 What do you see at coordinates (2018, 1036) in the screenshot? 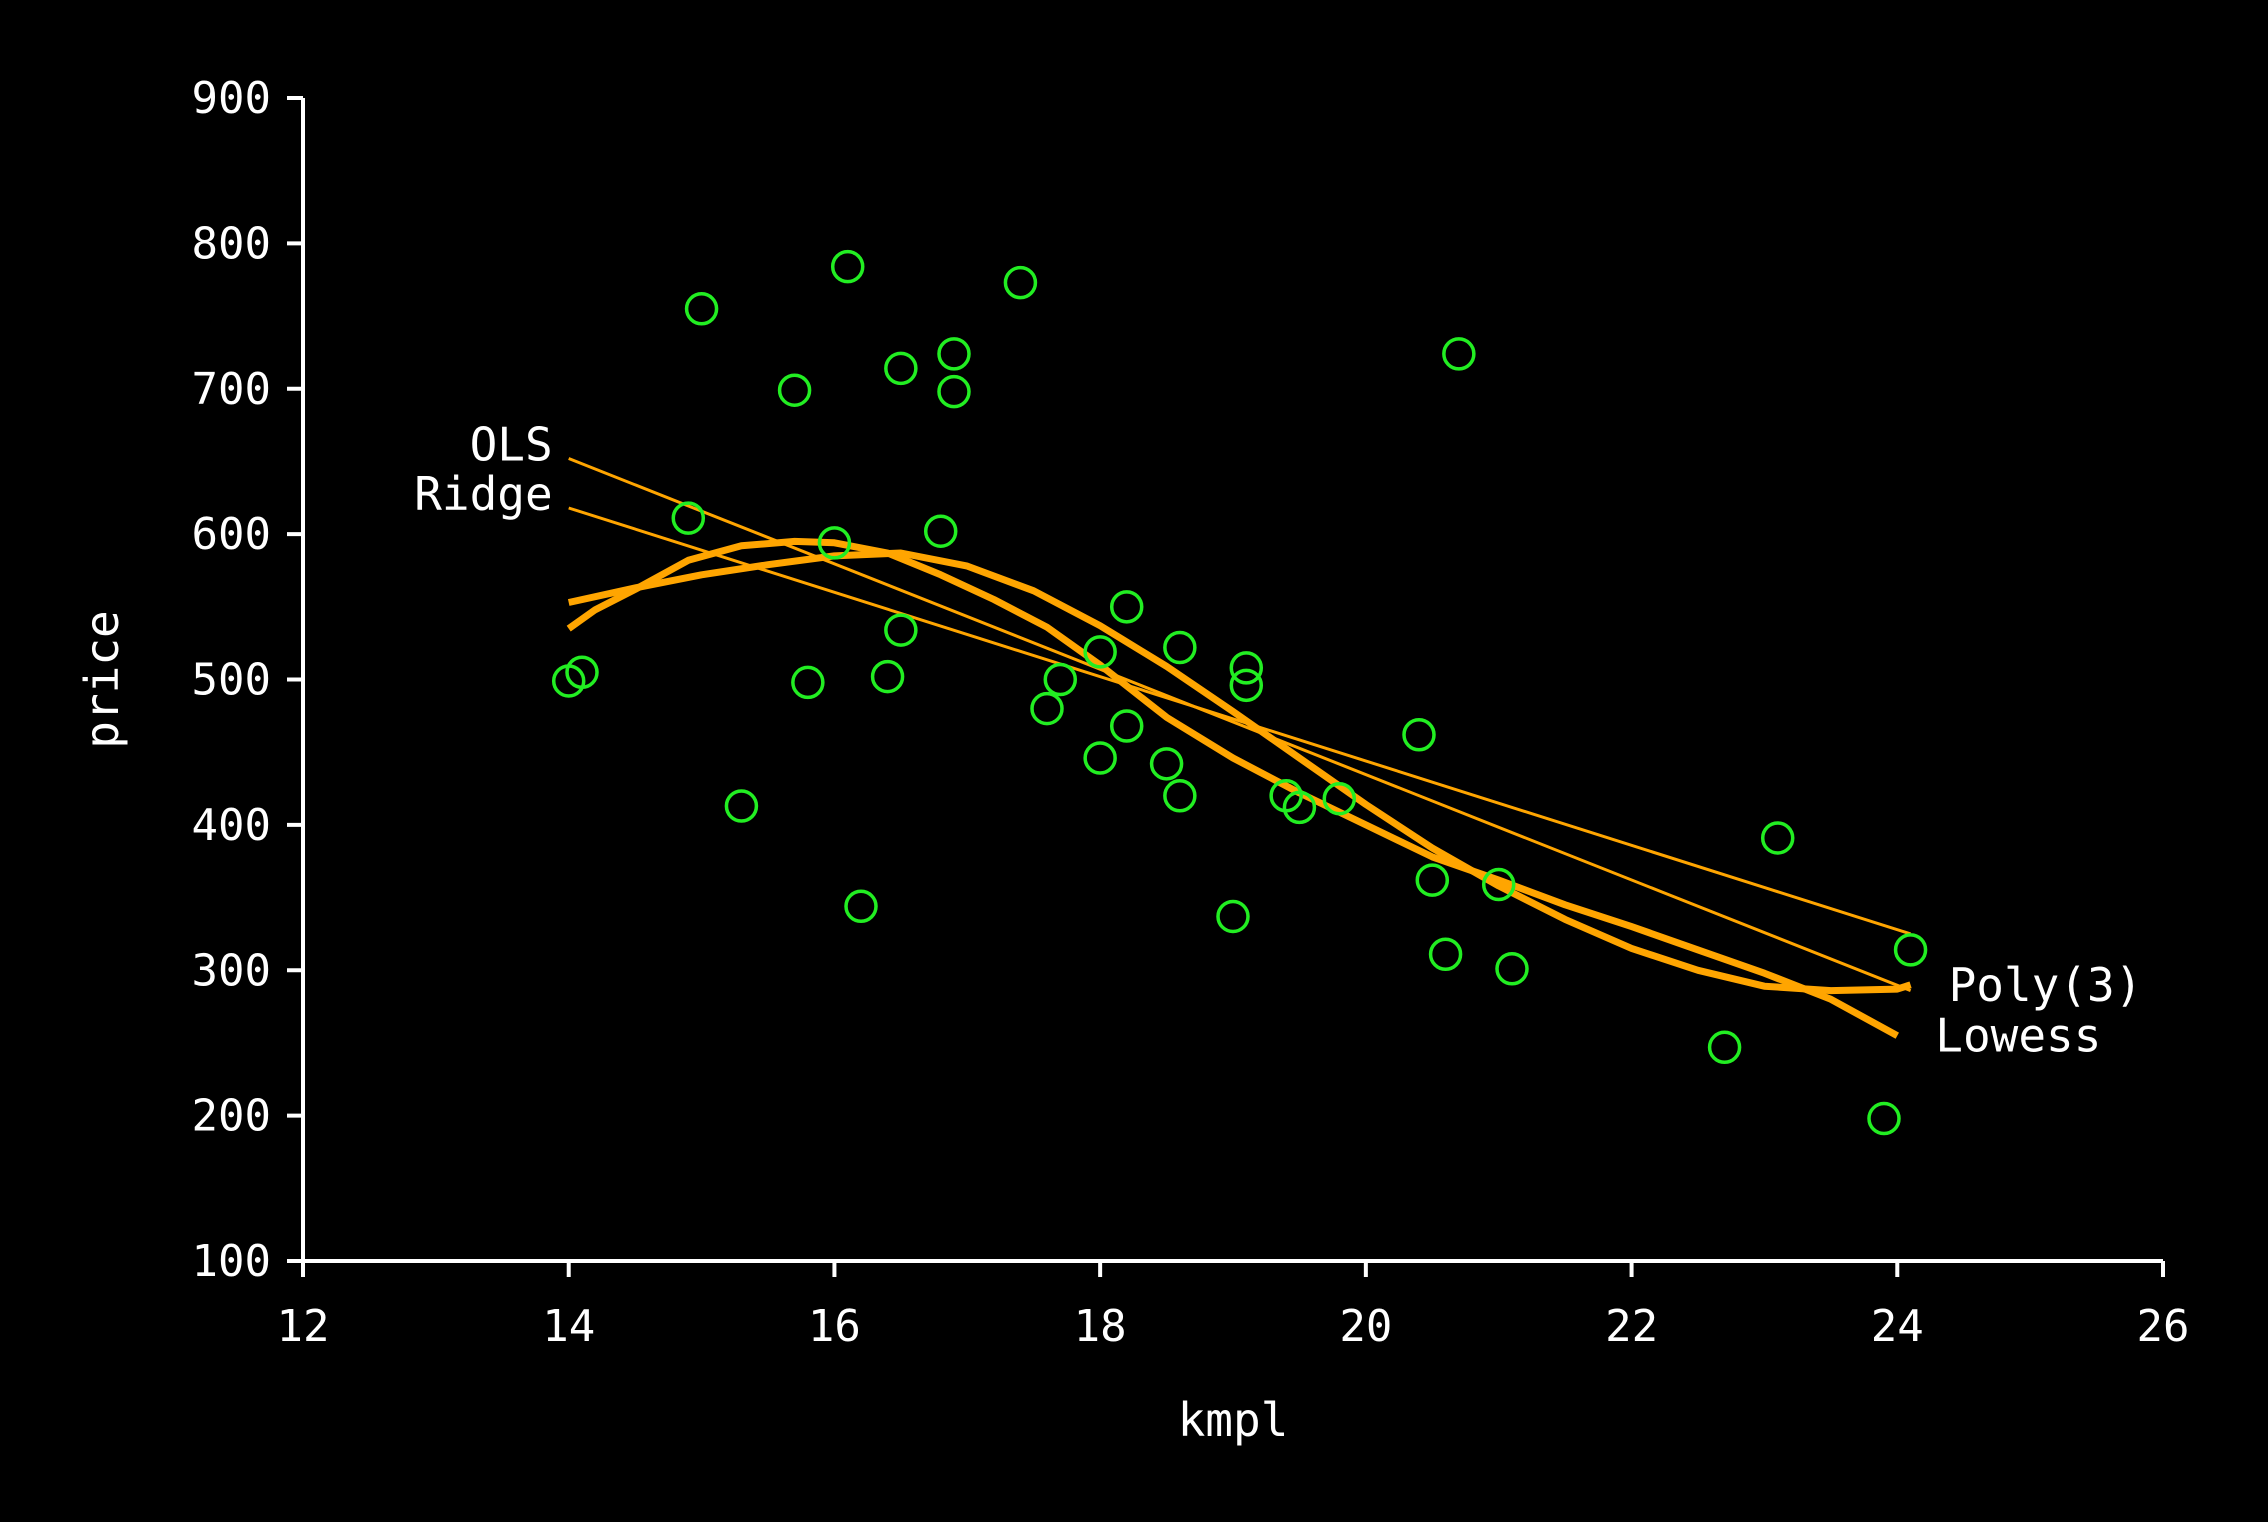
I see `fit-label-lowess: Lowess` at bounding box center [2018, 1036].